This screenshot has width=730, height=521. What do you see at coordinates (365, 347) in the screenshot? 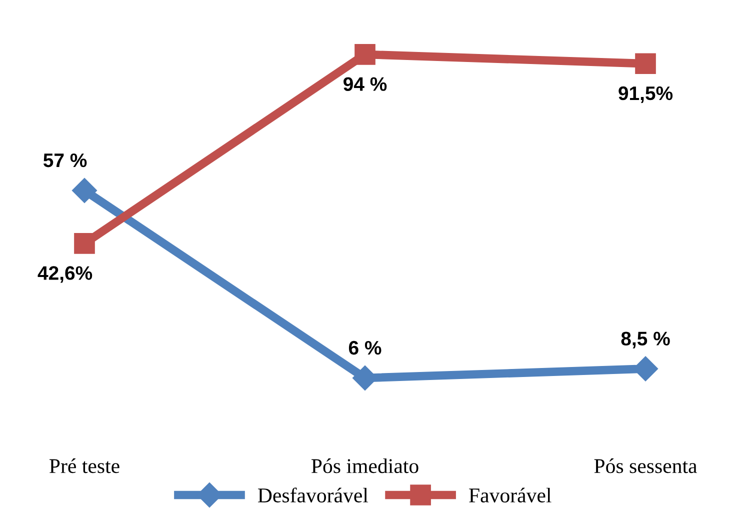
I see `data-label: 6 %` at bounding box center [365, 347].